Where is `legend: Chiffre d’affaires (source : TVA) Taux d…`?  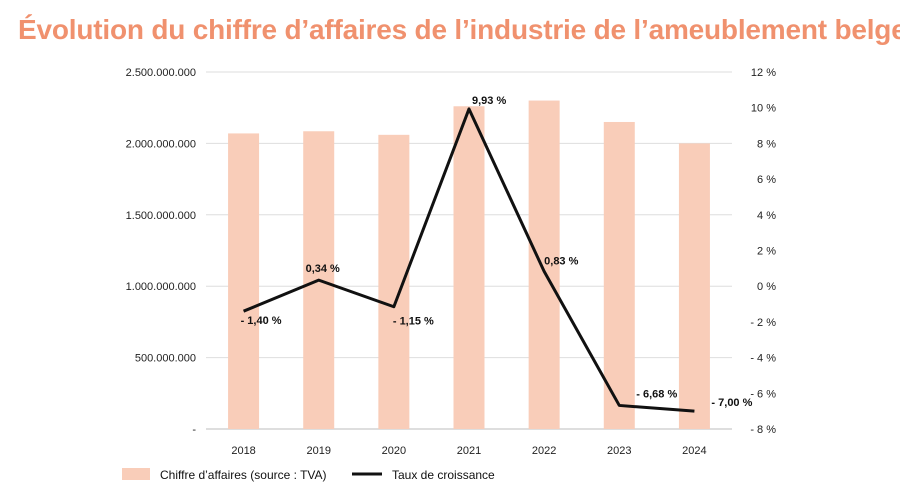
legend: Chiffre d’affaires (source : TVA) Taux d… is located at coordinates (308, 475).